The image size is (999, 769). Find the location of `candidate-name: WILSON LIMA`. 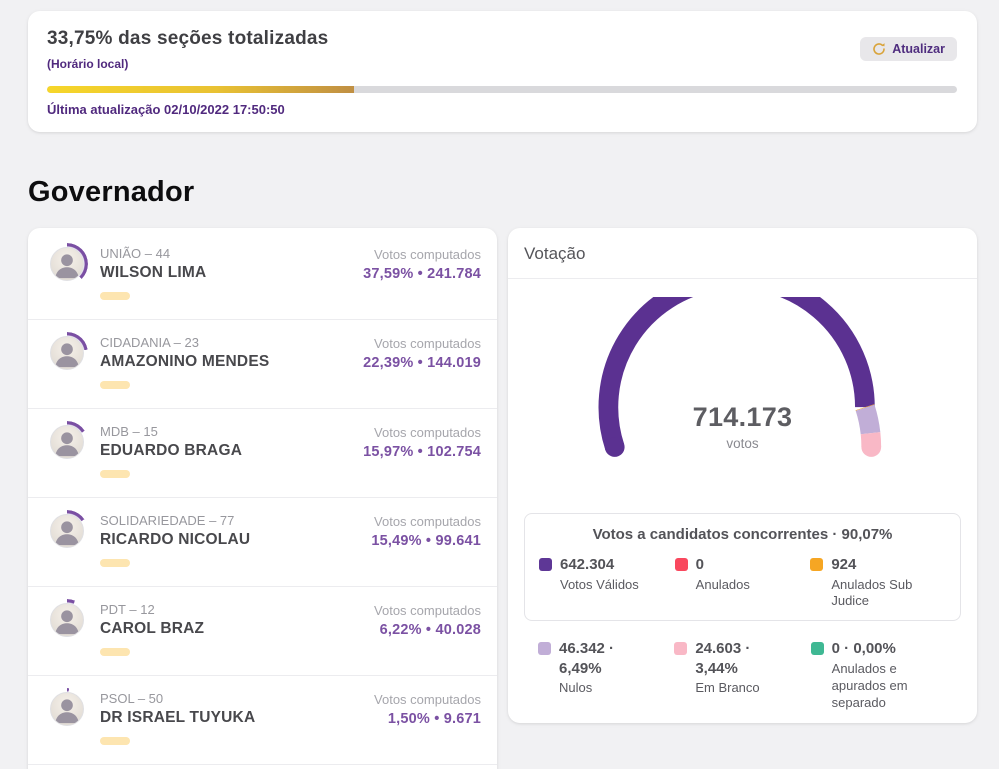

candidate-name: WILSON LIMA is located at coordinates (153, 272).